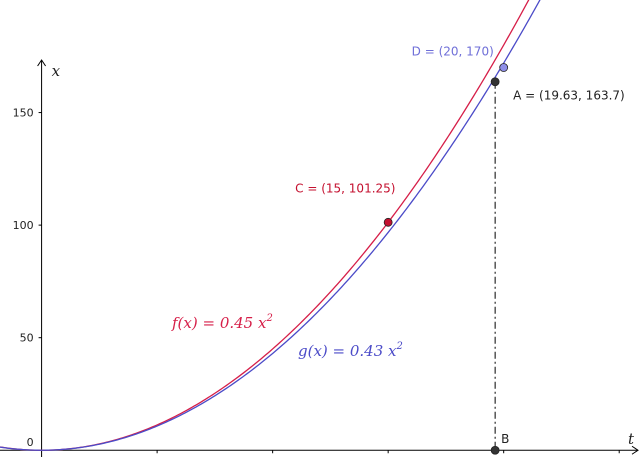 This screenshot has height=457, width=640. What do you see at coordinates (222, 322) in the screenshot?
I see `series-label-f: f(x) = 0.45 x2` at bounding box center [222, 322].